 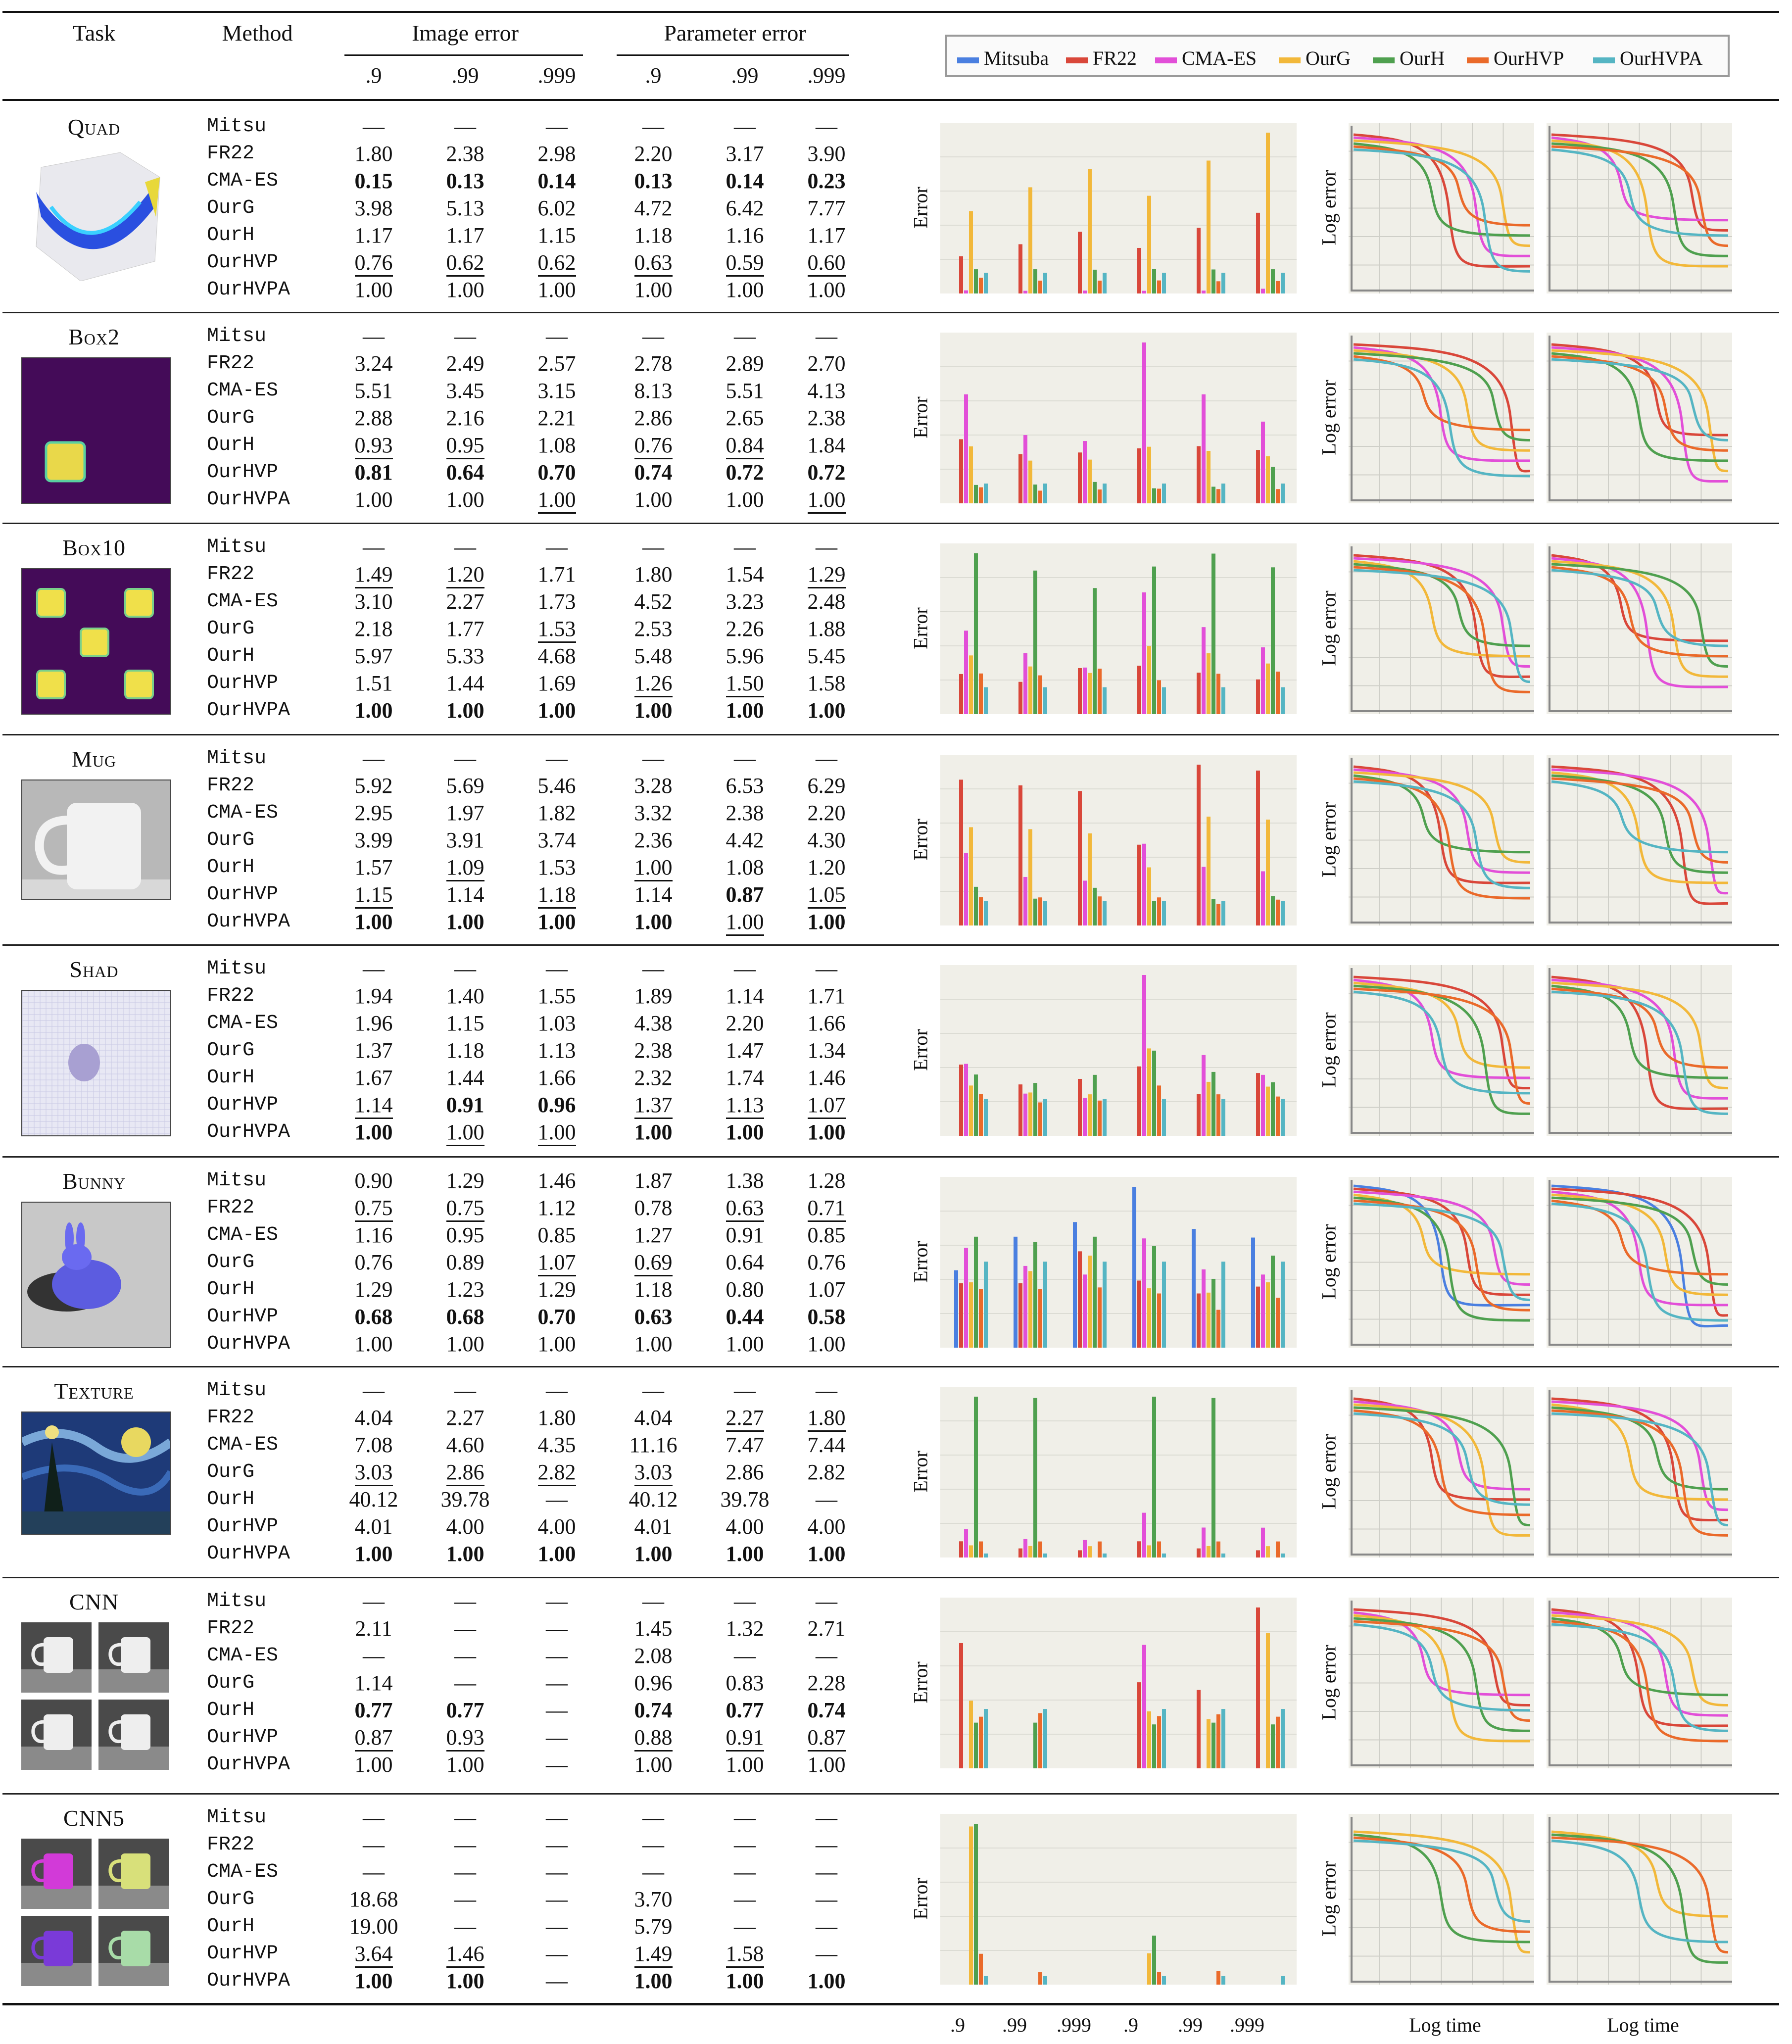 What do you see at coordinates (653, 996) in the screenshot?
I see `cell-value: 1.89` at bounding box center [653, 996].